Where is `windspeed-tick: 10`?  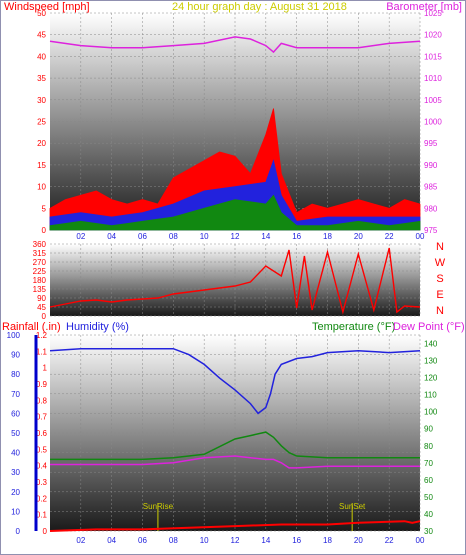
windspeed-tick: 10 is located at coordinates (41, 187).